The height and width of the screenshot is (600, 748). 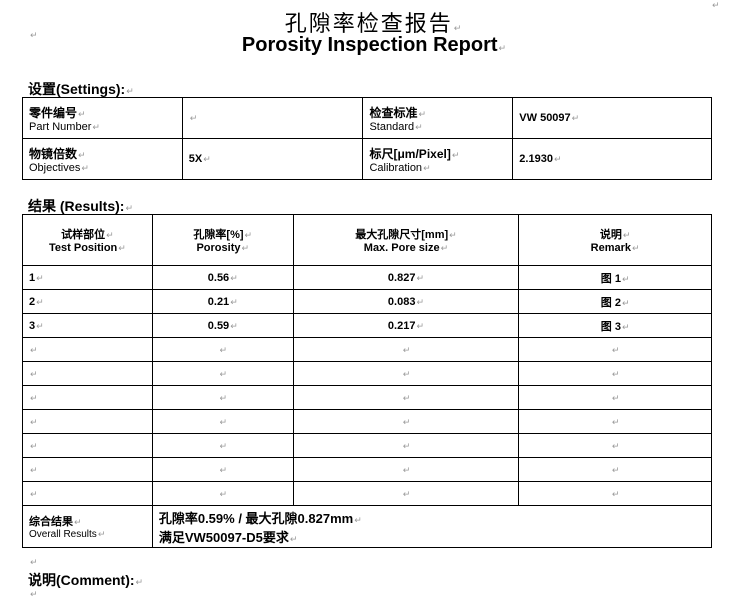 I want to click on cell-text: 0.827, so click(x=406, y=278).